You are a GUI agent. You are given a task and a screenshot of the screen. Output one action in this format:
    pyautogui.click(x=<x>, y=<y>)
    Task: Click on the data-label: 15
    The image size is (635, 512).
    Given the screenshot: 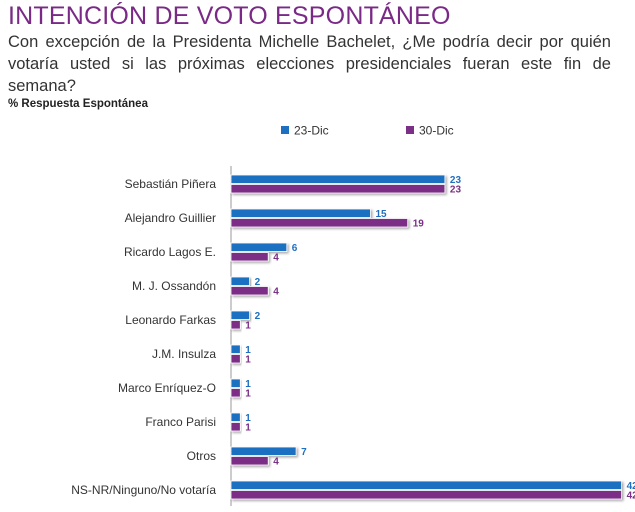 What is the action you would take?
    pyautogui.click(x=382, y=214)
    